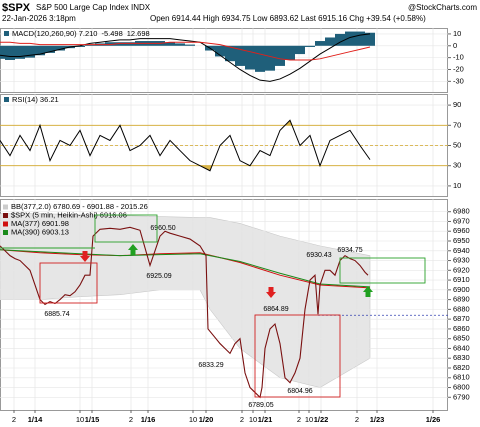 The image size is (480, 427). What do you see at coordinates (461, 396) in the screenshot?
I see `y-tick-label: 6790` at bounding box center [461, 396].